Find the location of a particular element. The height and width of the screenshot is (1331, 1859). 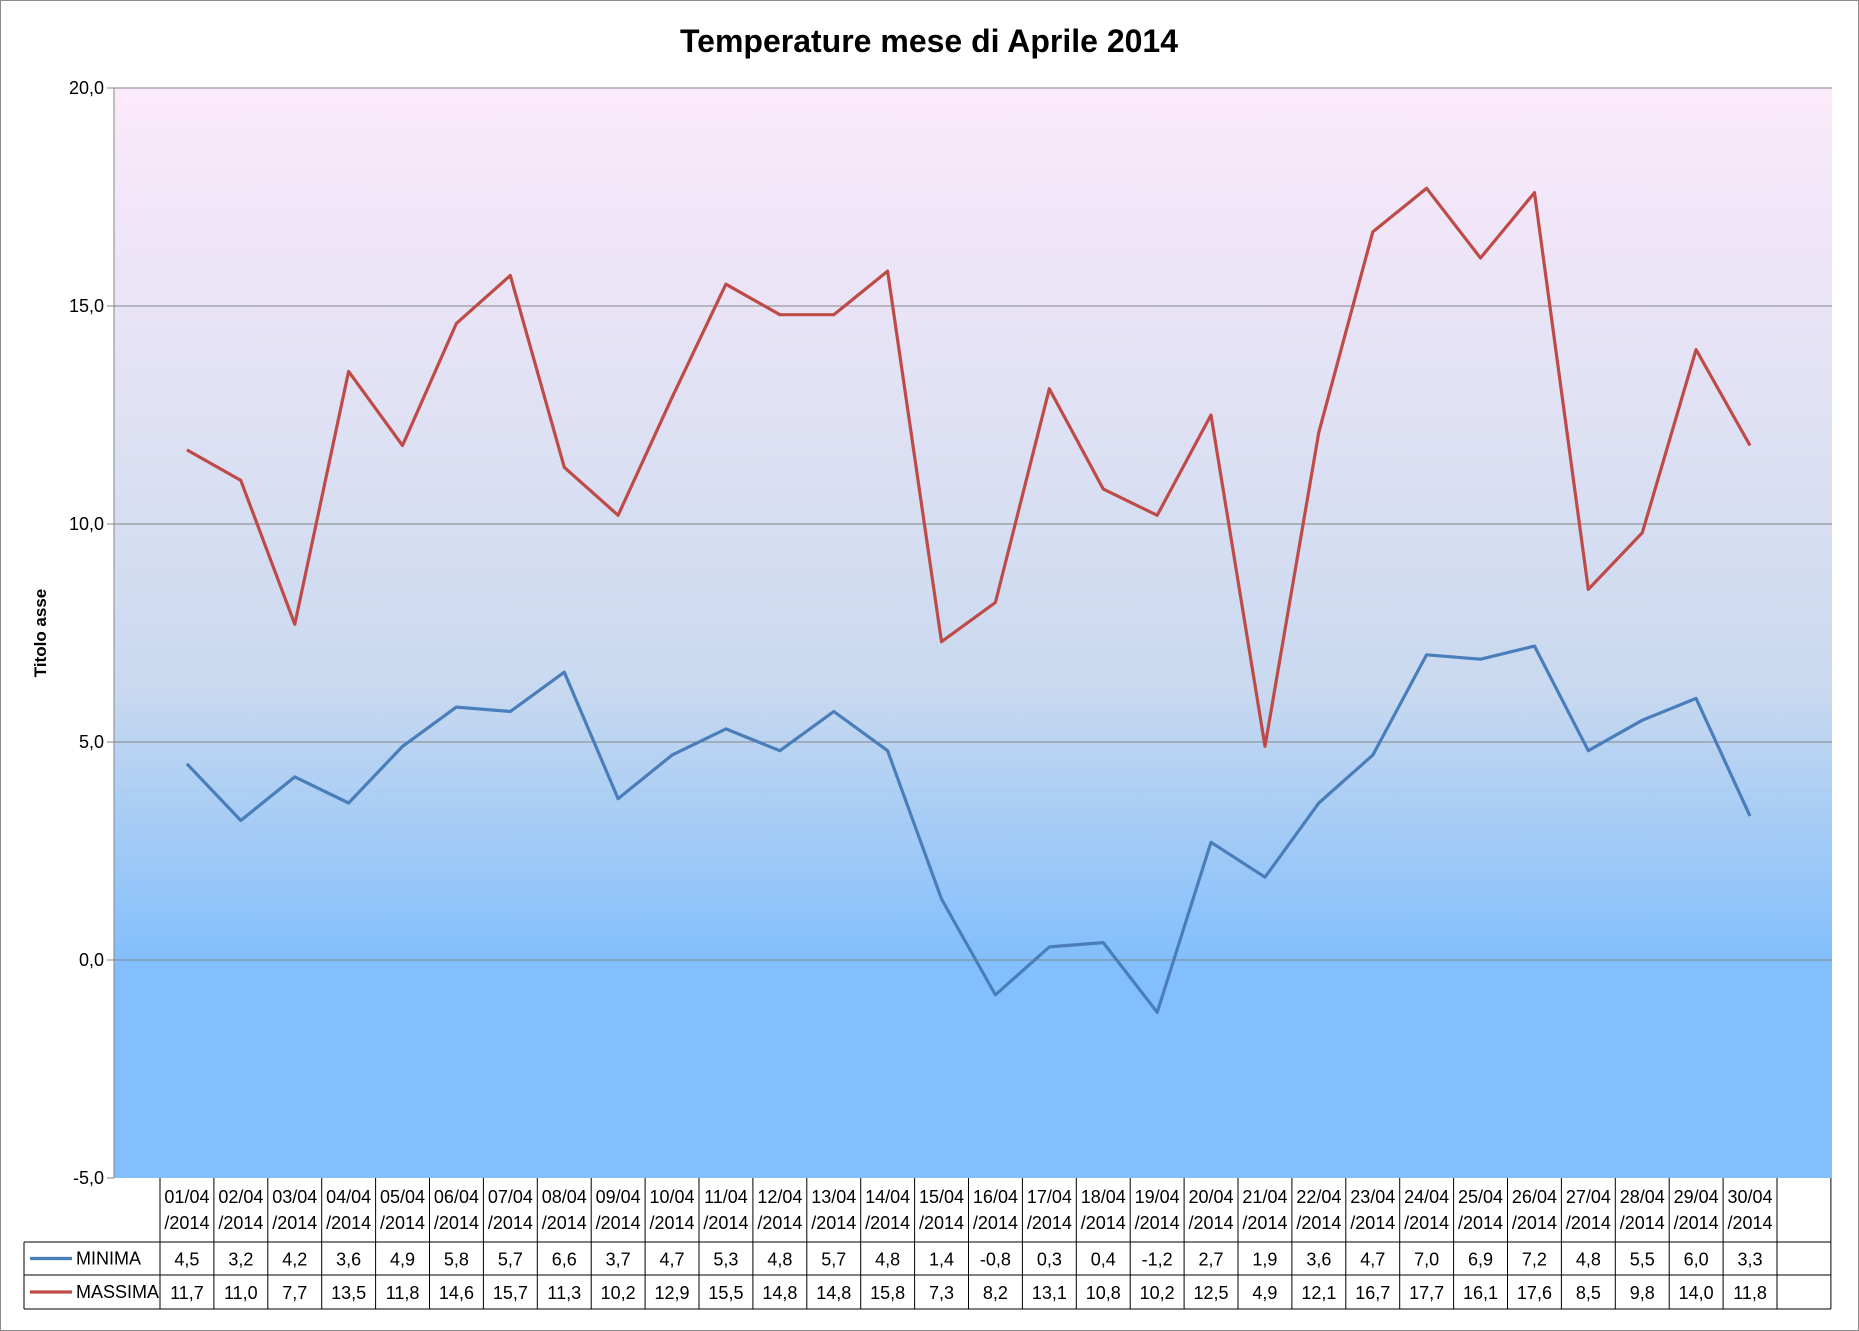

data-label: 7,3 is located at coordinates (941, 1293).